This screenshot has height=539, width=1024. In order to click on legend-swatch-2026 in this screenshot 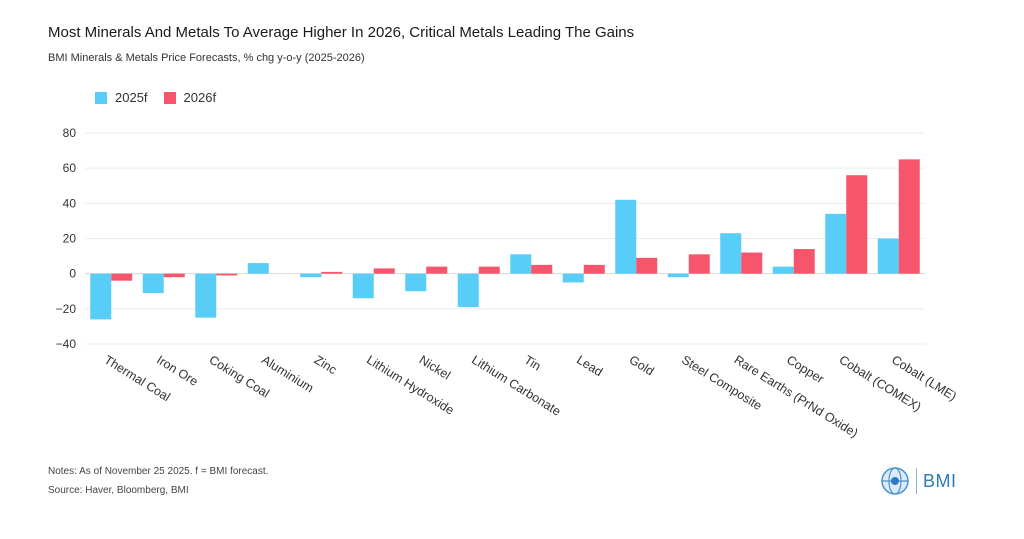, I will do `click(169, 97)`.